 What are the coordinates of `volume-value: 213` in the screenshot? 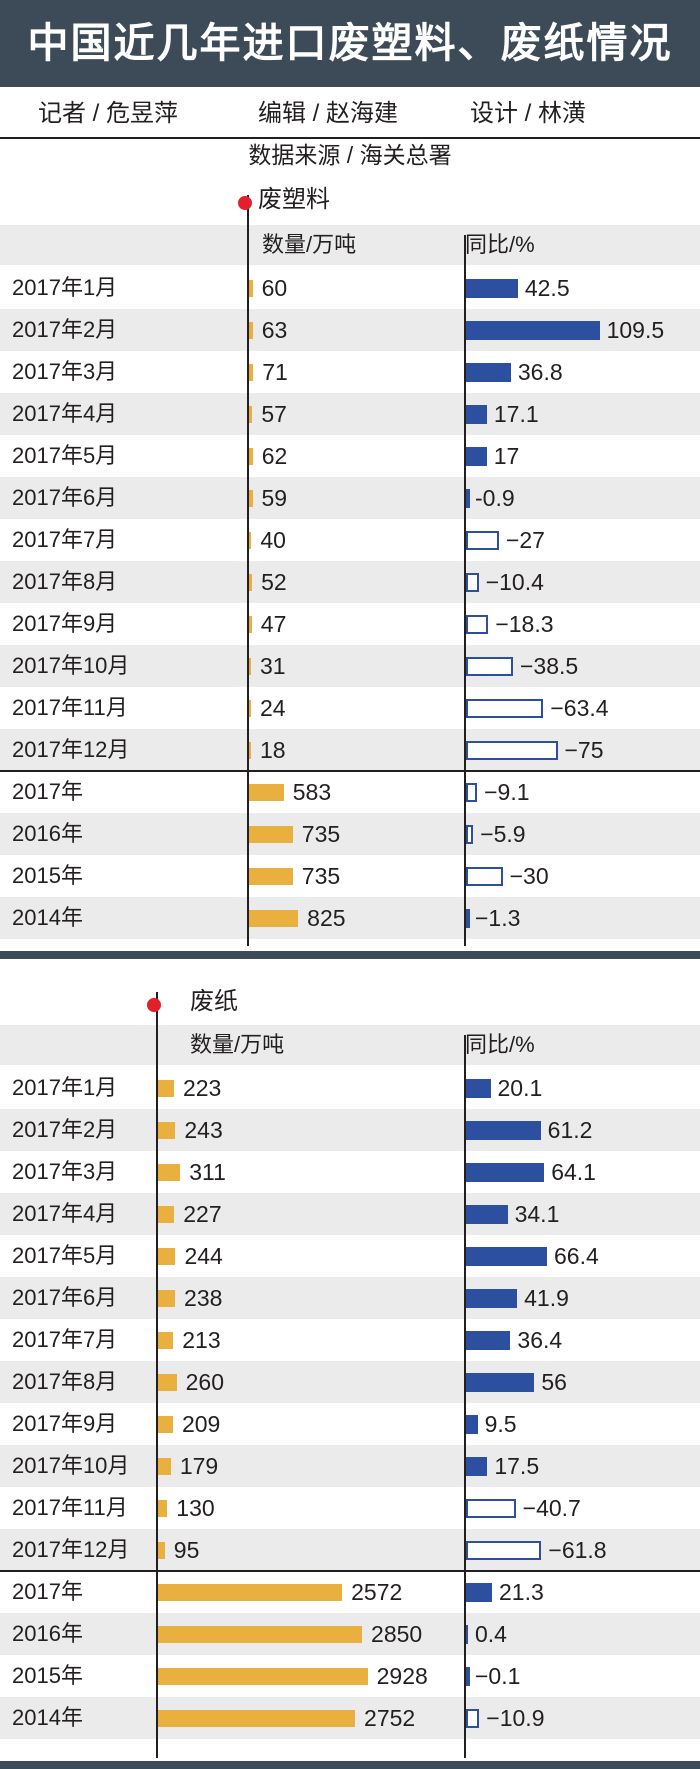 It's located at (201, 1340).